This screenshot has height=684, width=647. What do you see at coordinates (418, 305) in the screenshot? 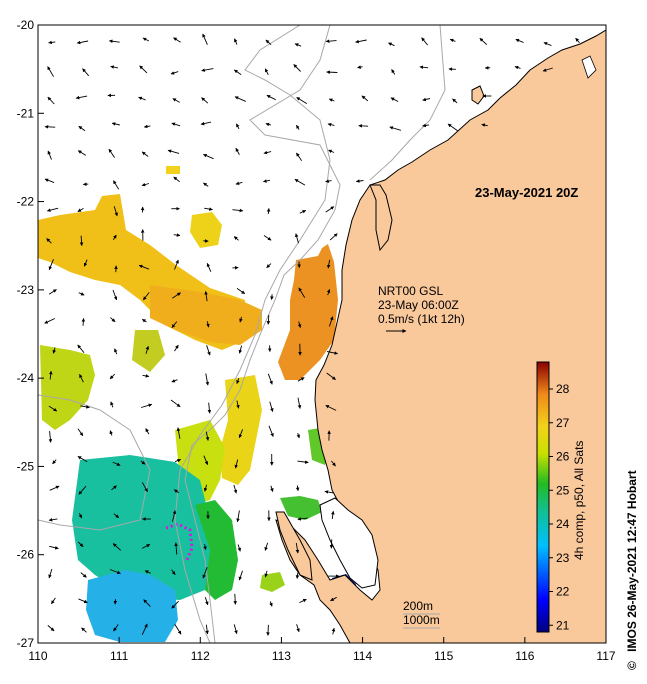
I see `current-legend-line2: 23-May 06:00Z` at bounding box center [418, 305].